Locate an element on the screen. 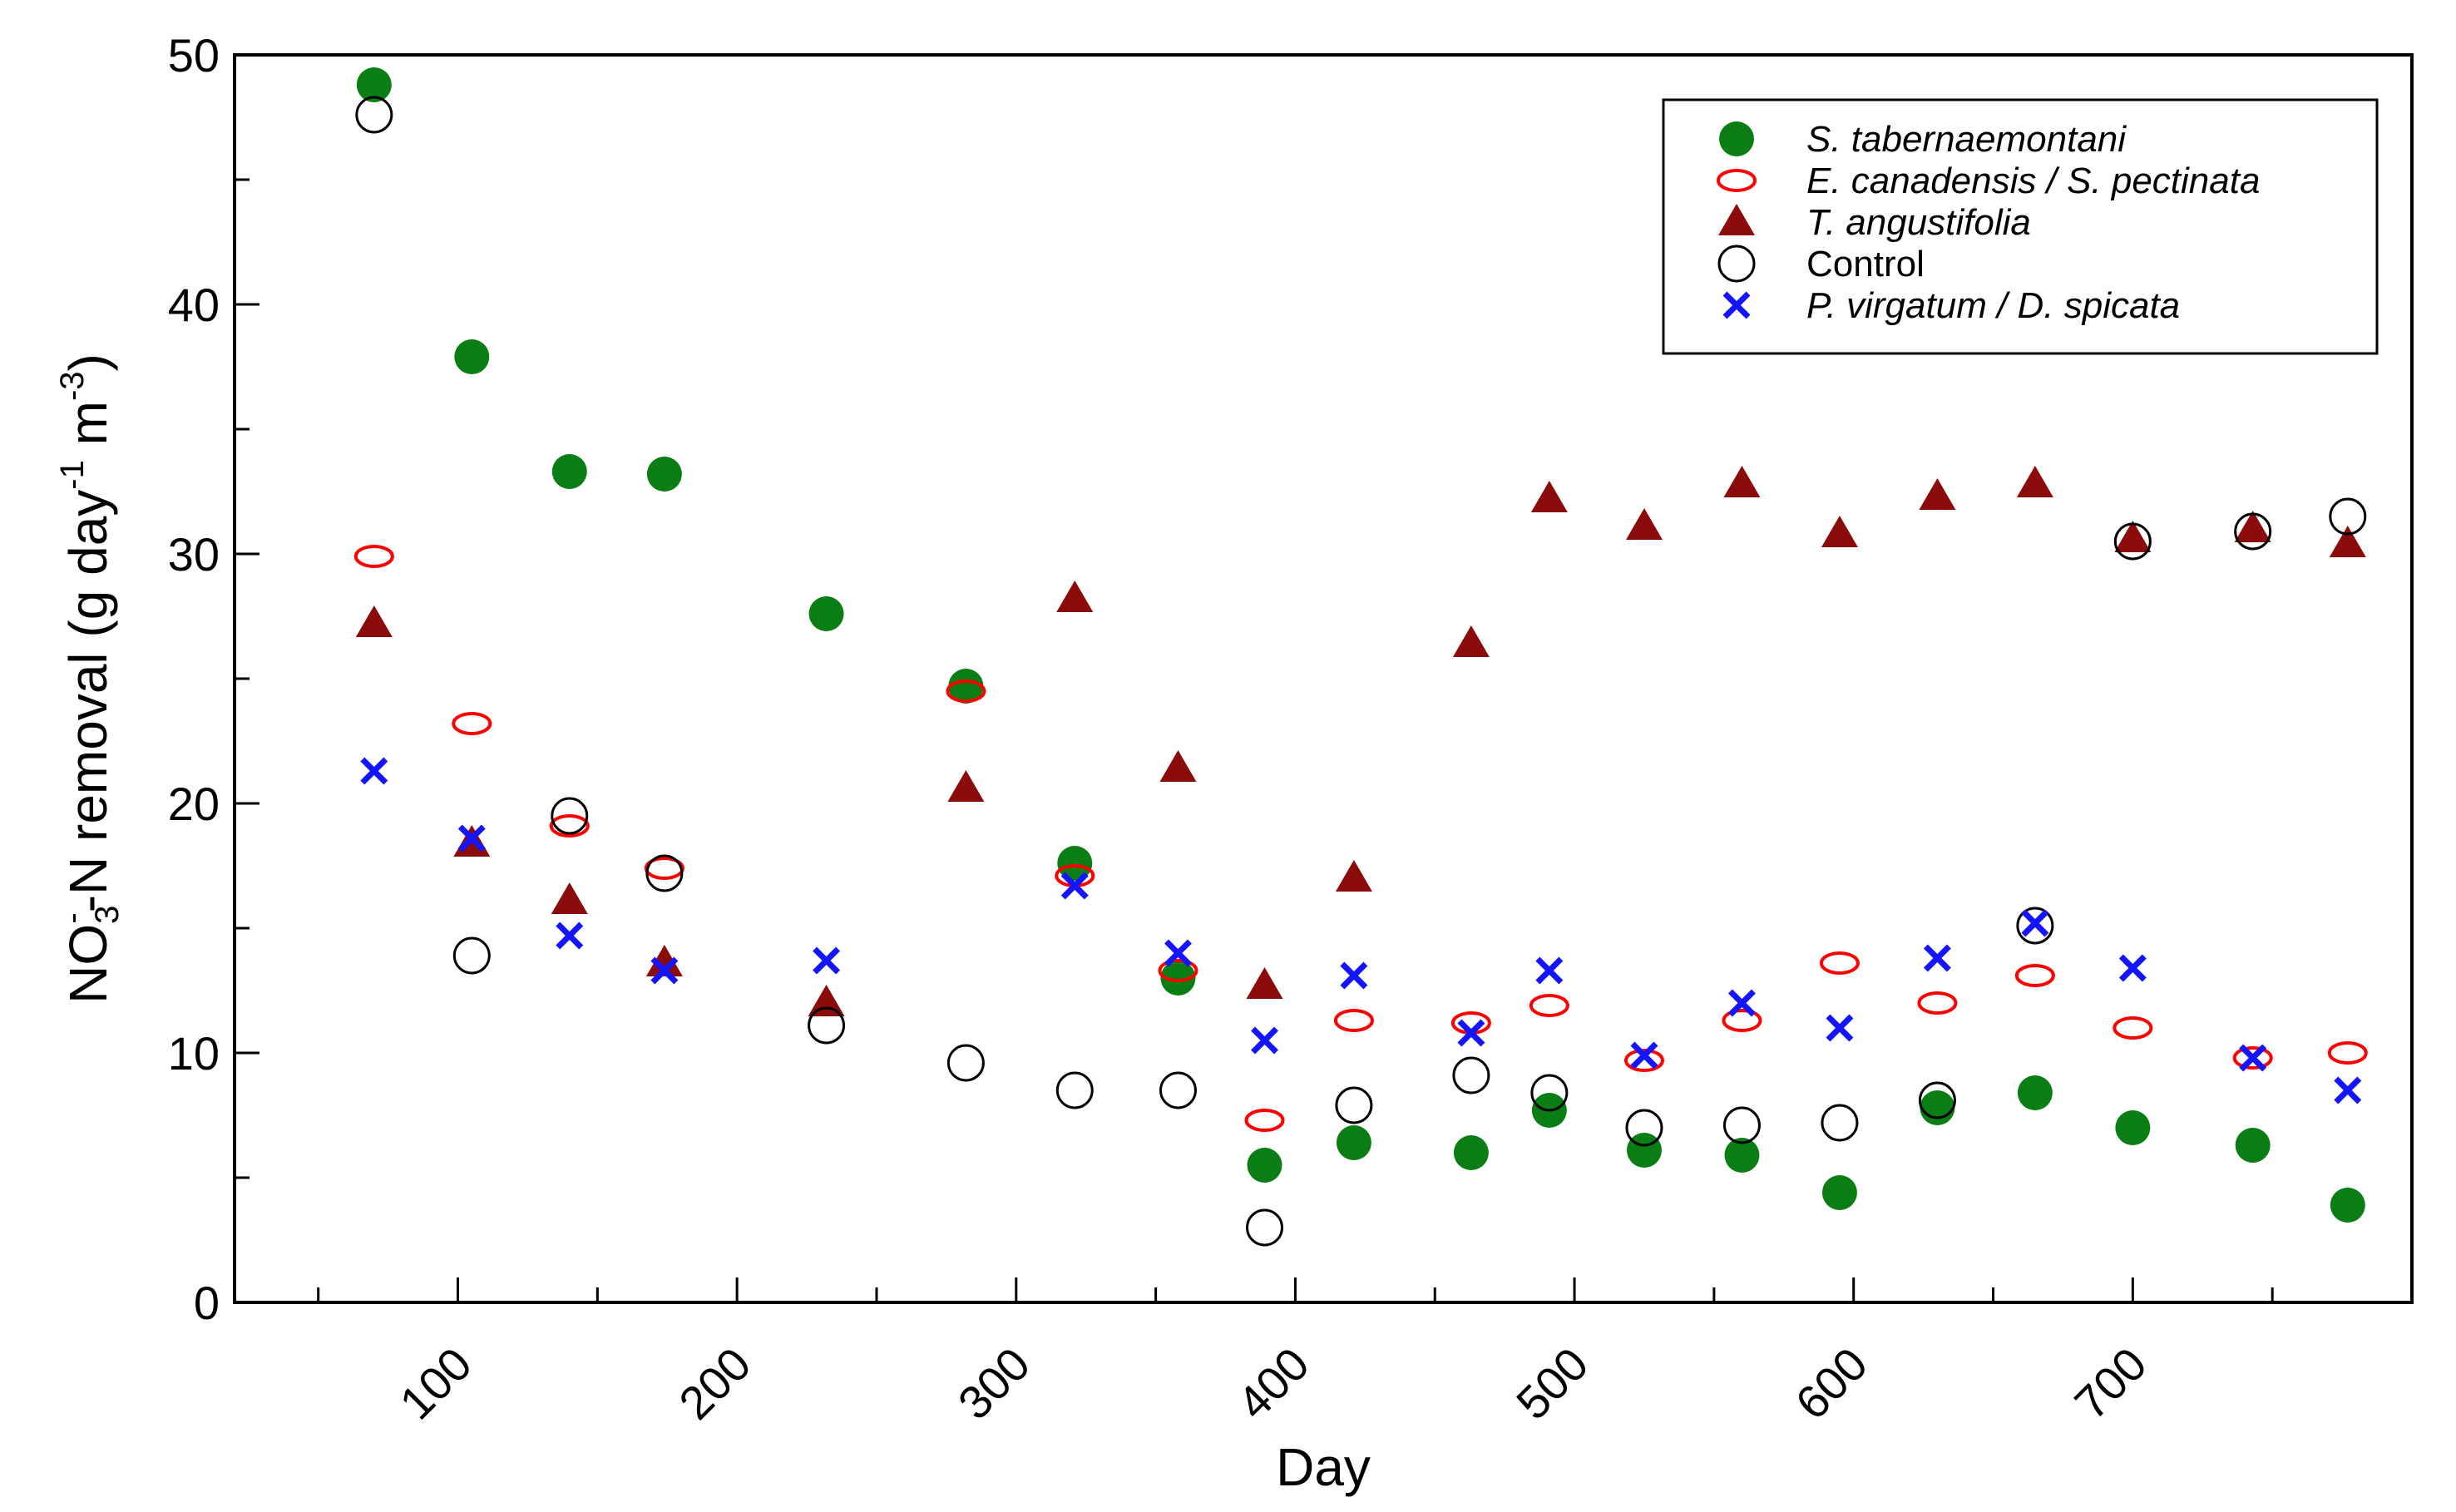 The width and height of the screenshot is (2456, 1512). x-tick-label: 100 is located at coordinates (435, 1383).